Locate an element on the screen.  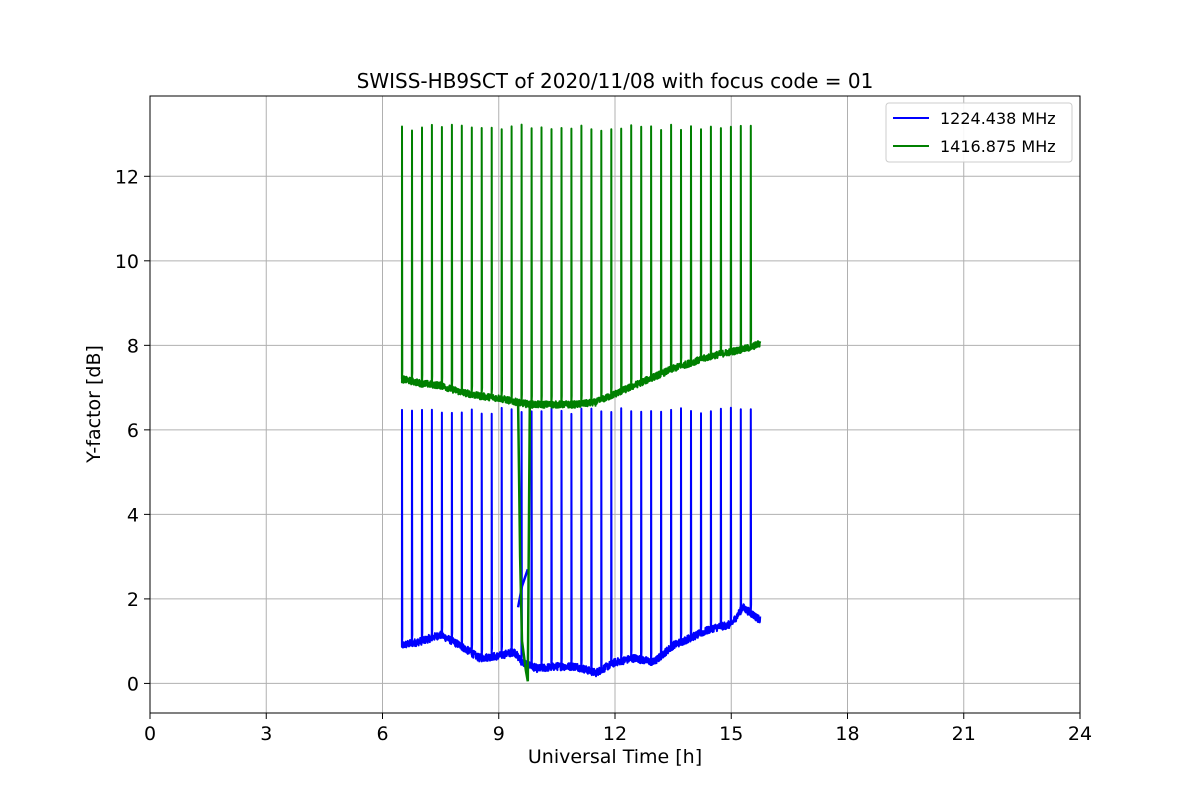
y-tick-label: 8 is located at coordinates (133, 346).